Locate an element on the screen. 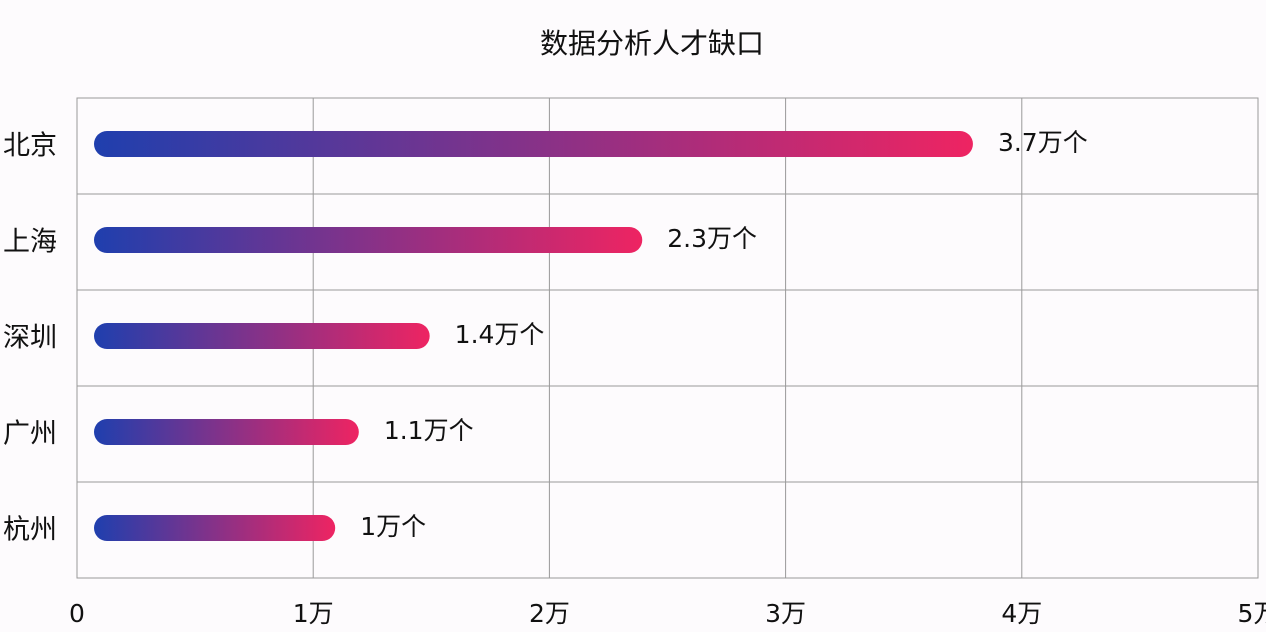 This screenshot has height=632, width=1266. y-tick-label: 上海 is located at coordinates (30, 242).